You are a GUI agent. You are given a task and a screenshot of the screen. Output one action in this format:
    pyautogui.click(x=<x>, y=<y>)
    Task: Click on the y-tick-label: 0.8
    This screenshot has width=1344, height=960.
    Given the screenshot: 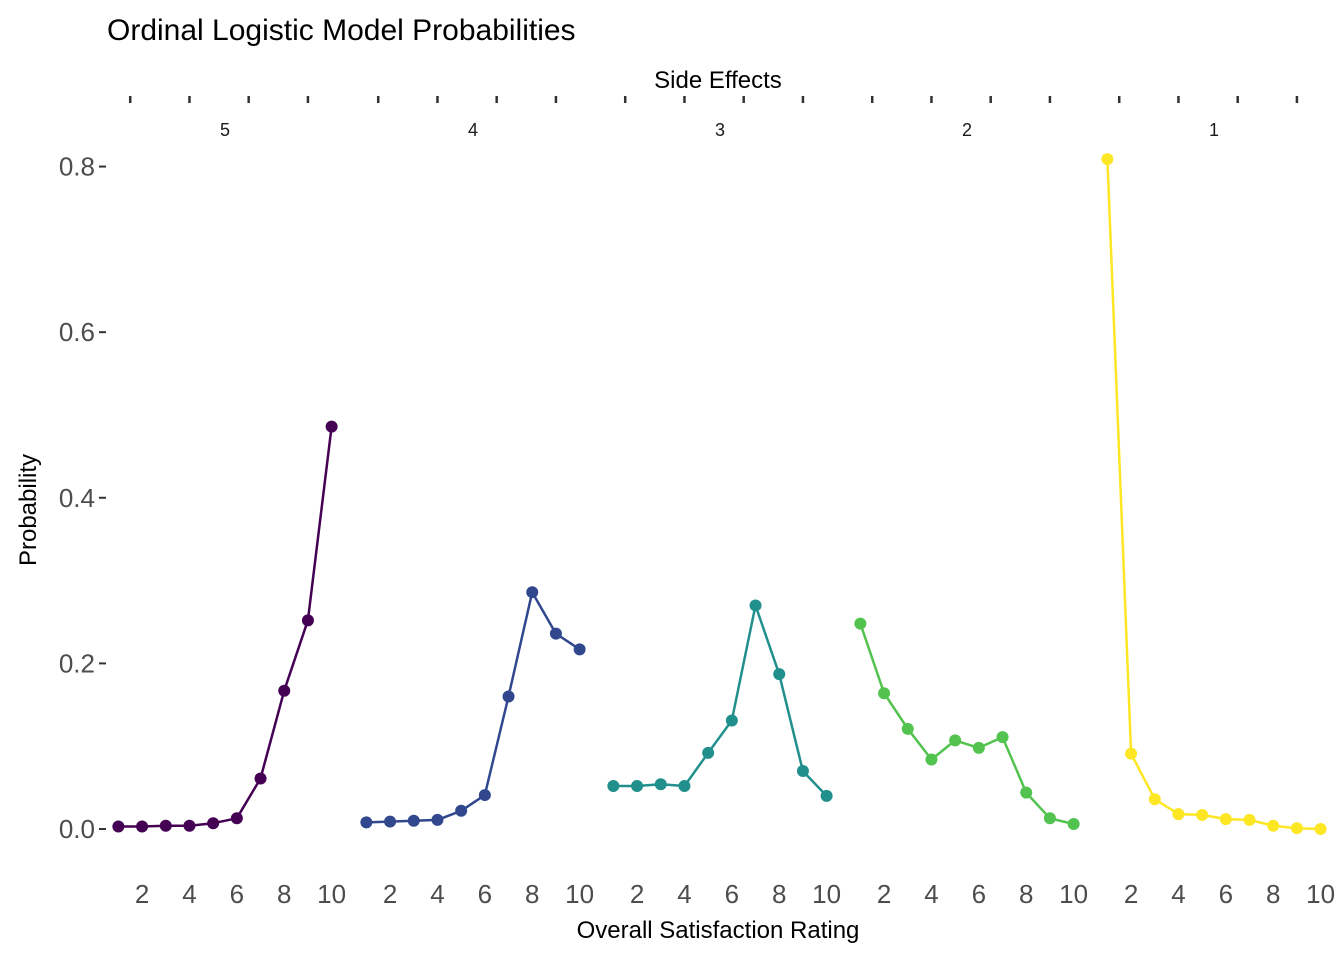 What is the action you would take?
    pyautogui.click(x=77, y=167)
    